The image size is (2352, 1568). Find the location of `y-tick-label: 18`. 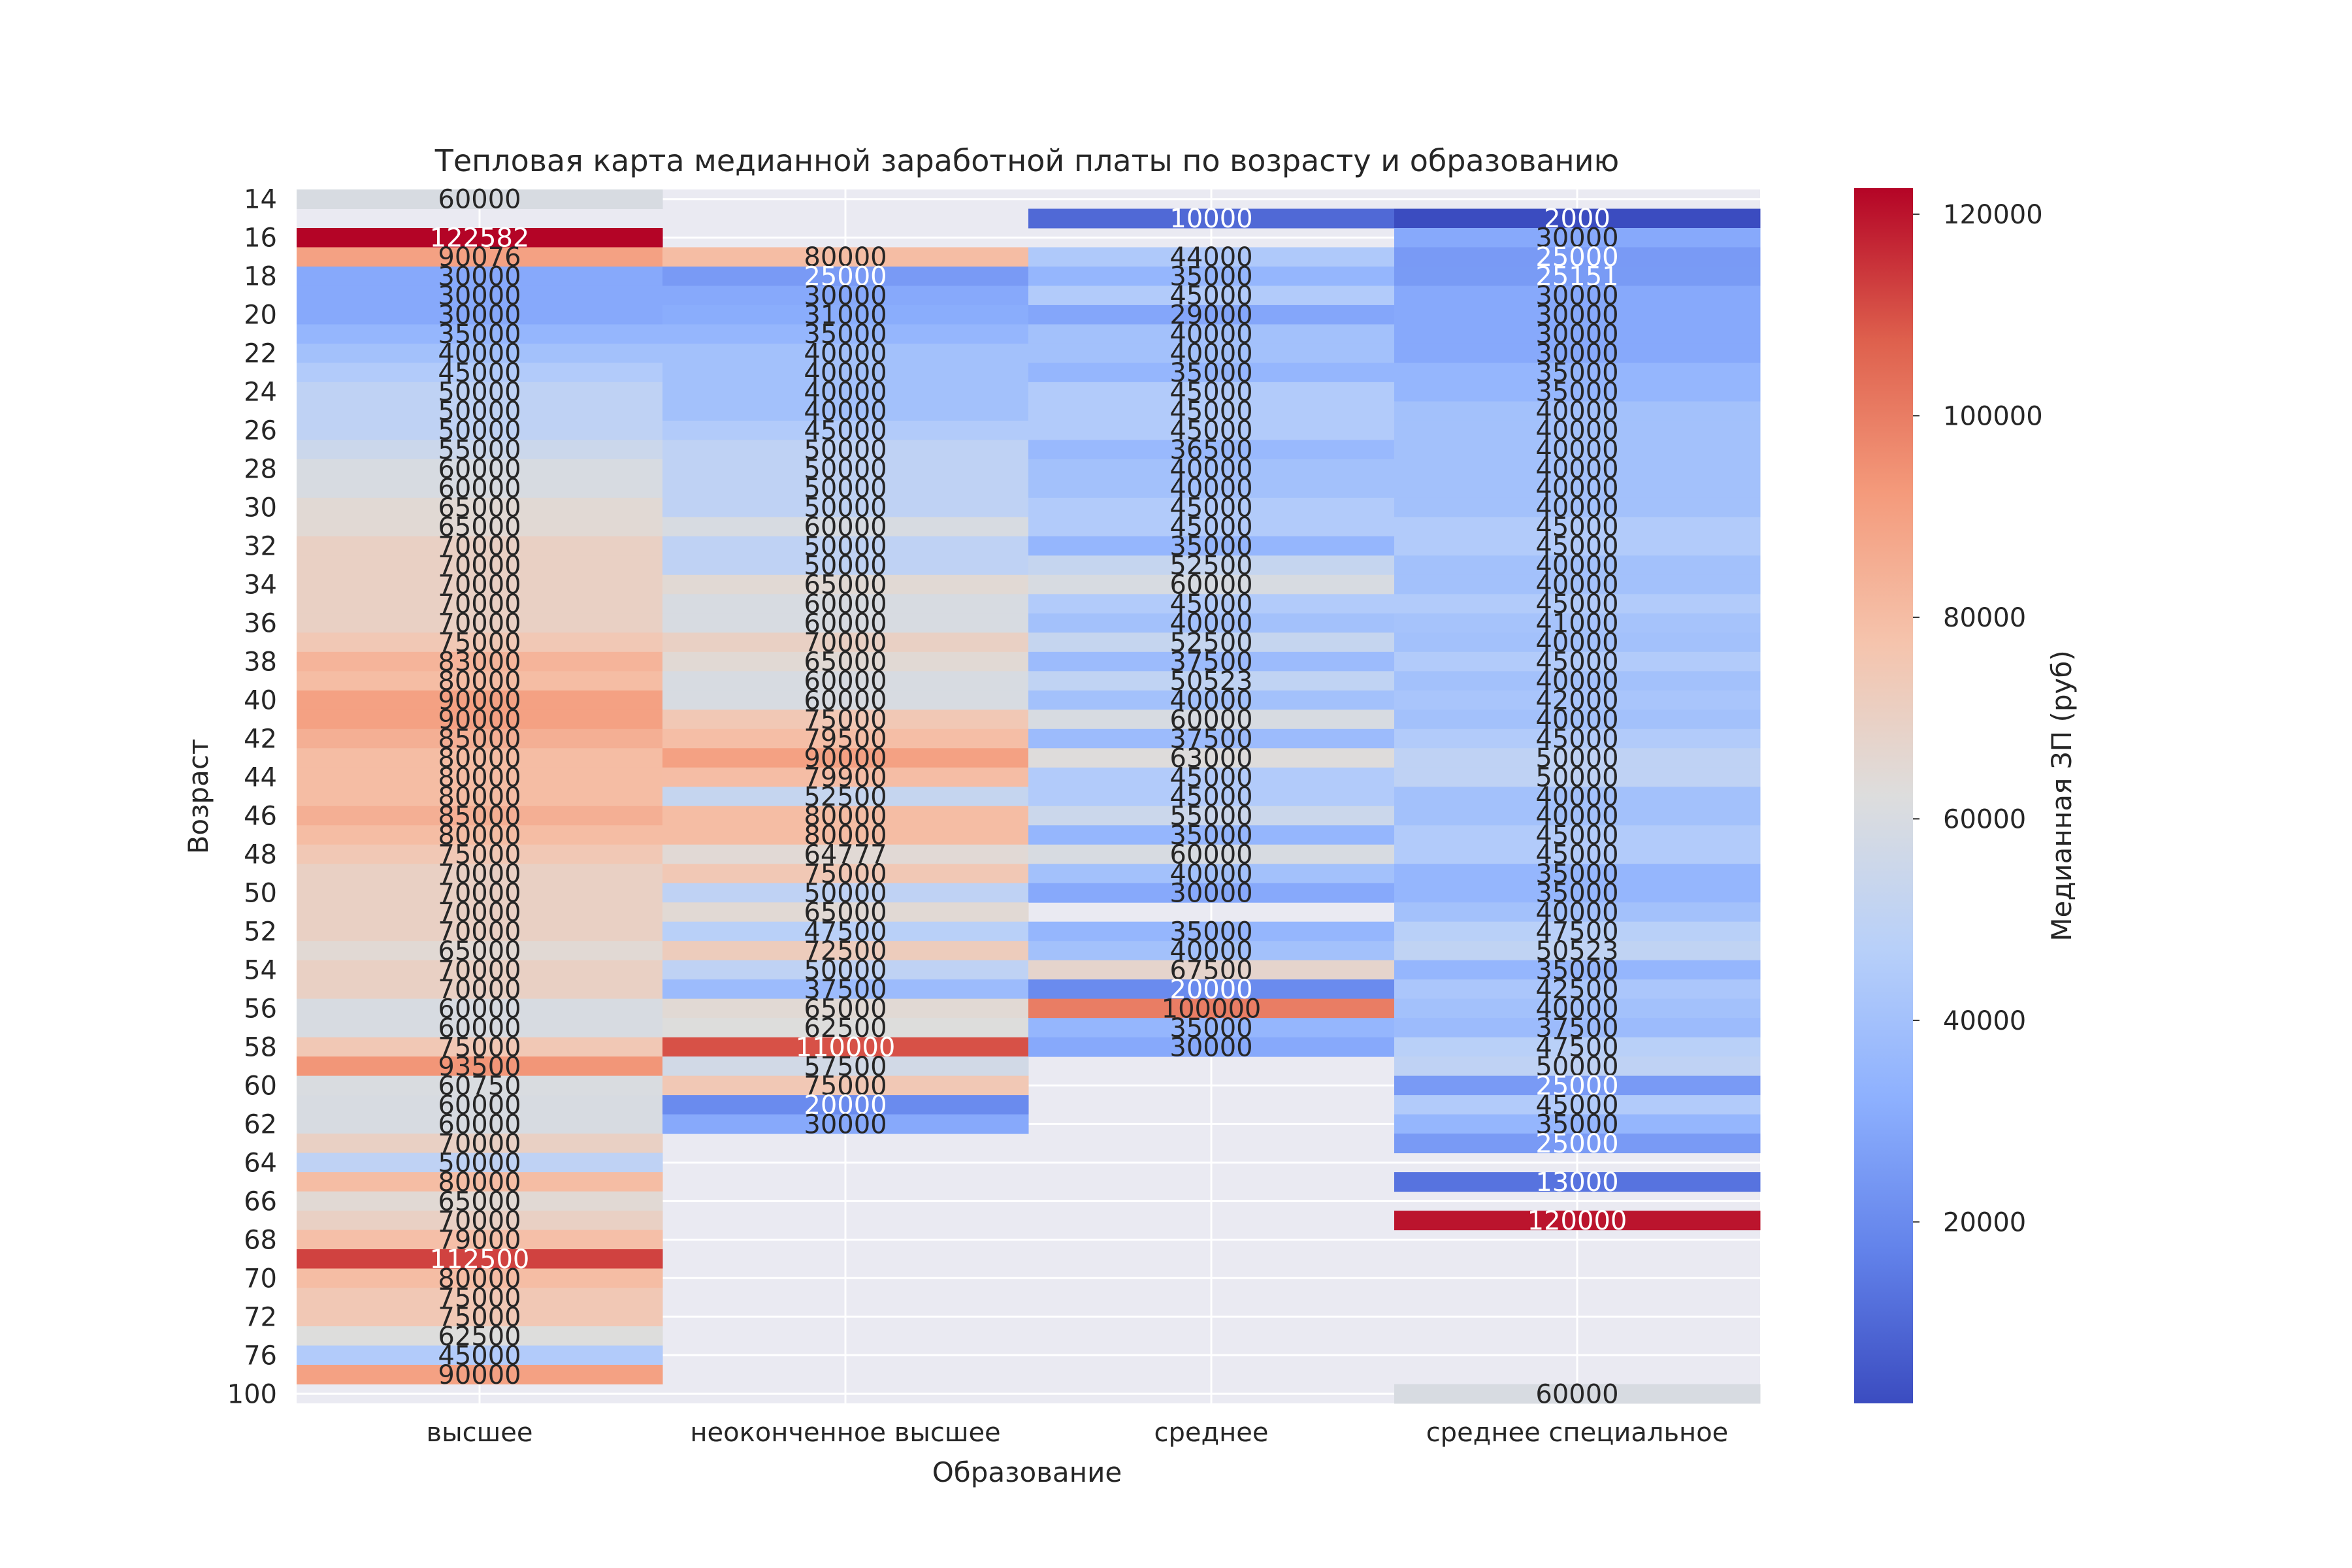

y-tick-label: 18 is located at coordinates (260, 277).